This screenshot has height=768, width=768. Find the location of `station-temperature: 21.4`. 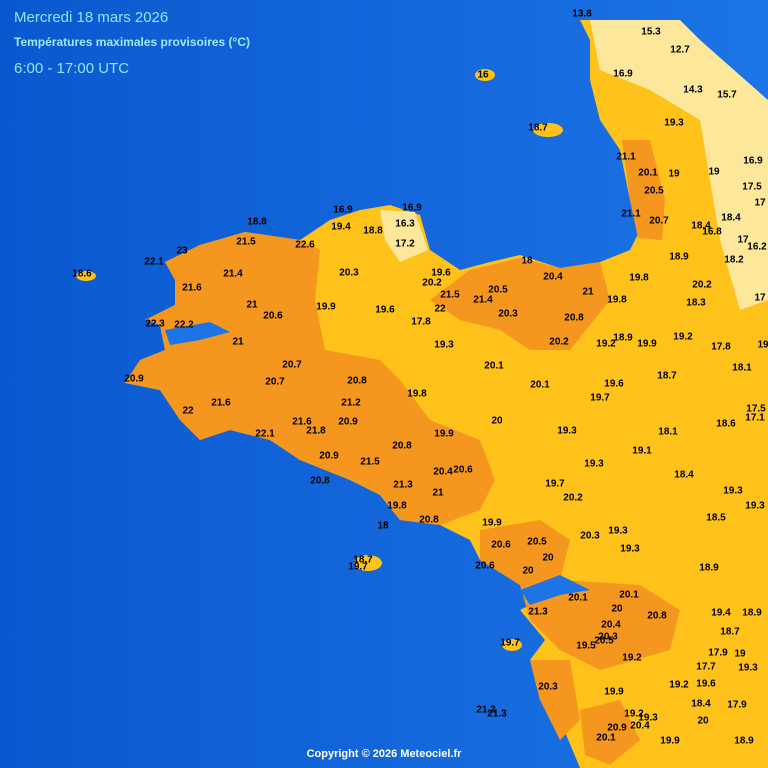

station-temperature: 21.4 is located at coordinates (233, 274).